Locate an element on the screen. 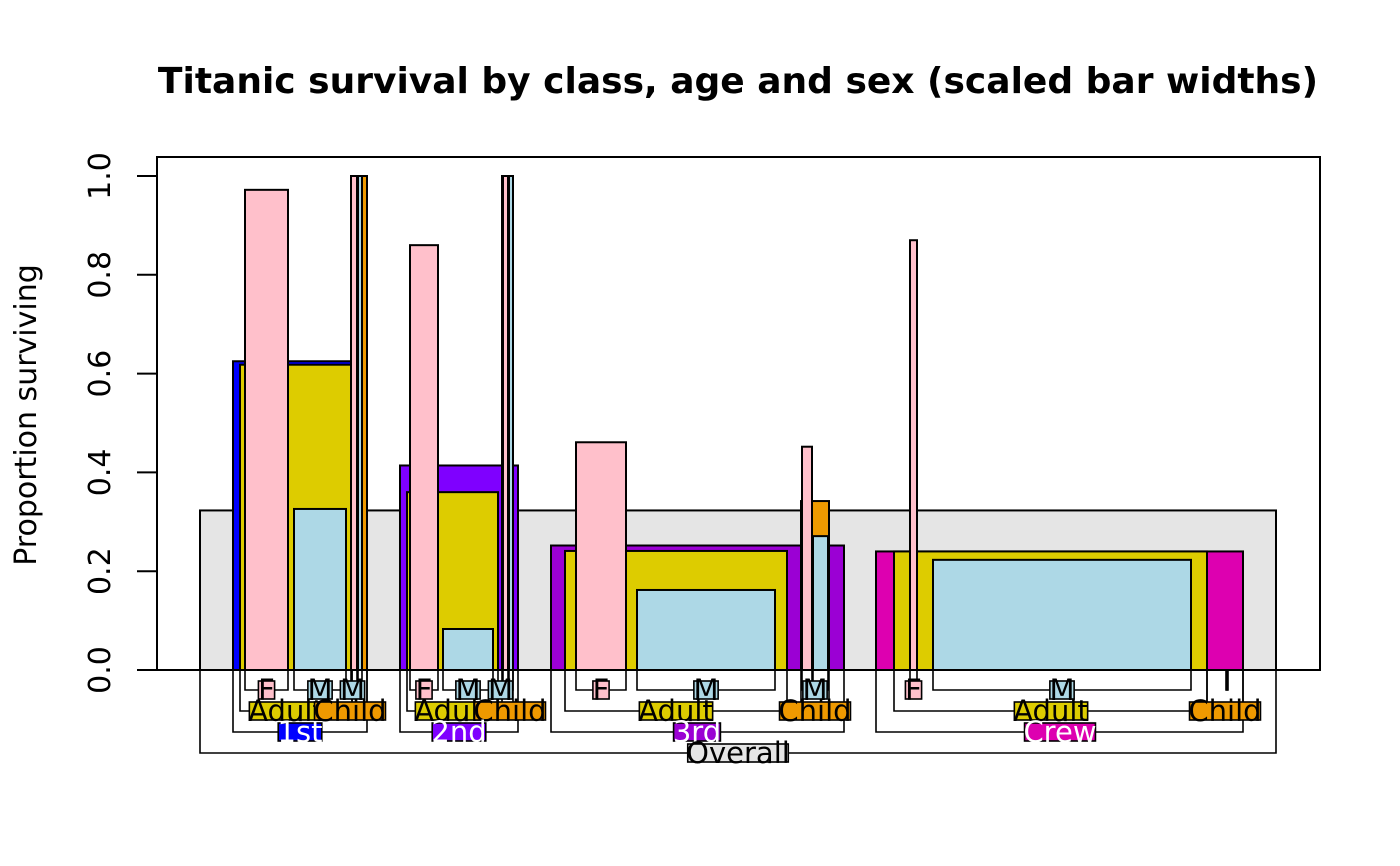 This screenshot has height=866, width=1400. y-axis: 0.0 0.2 0.4 0.6 0.8 1.0 is located at coordinates (120, 423).